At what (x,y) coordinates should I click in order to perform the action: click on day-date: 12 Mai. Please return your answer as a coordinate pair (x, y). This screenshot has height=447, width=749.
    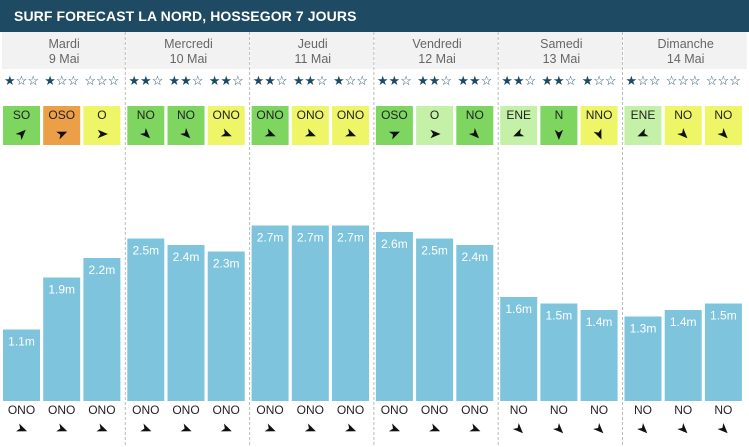
    Looking at the image, I should click on (437, 59).